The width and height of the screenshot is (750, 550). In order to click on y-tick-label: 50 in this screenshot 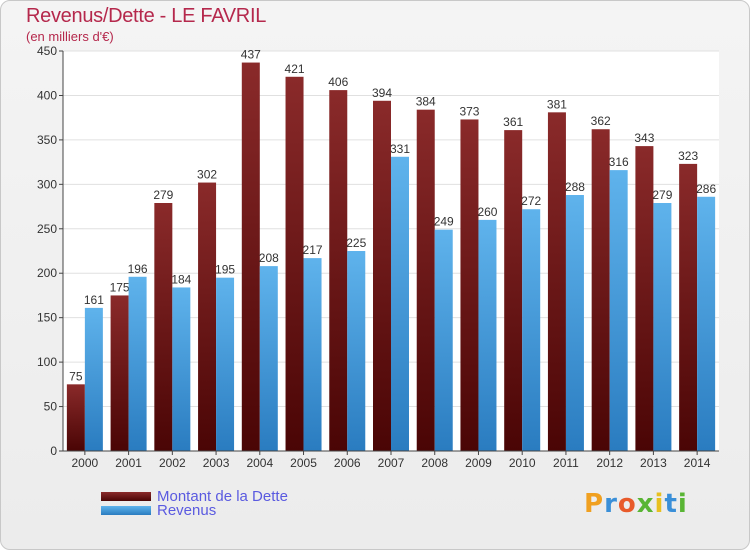, I will do `click(51, 407)`.